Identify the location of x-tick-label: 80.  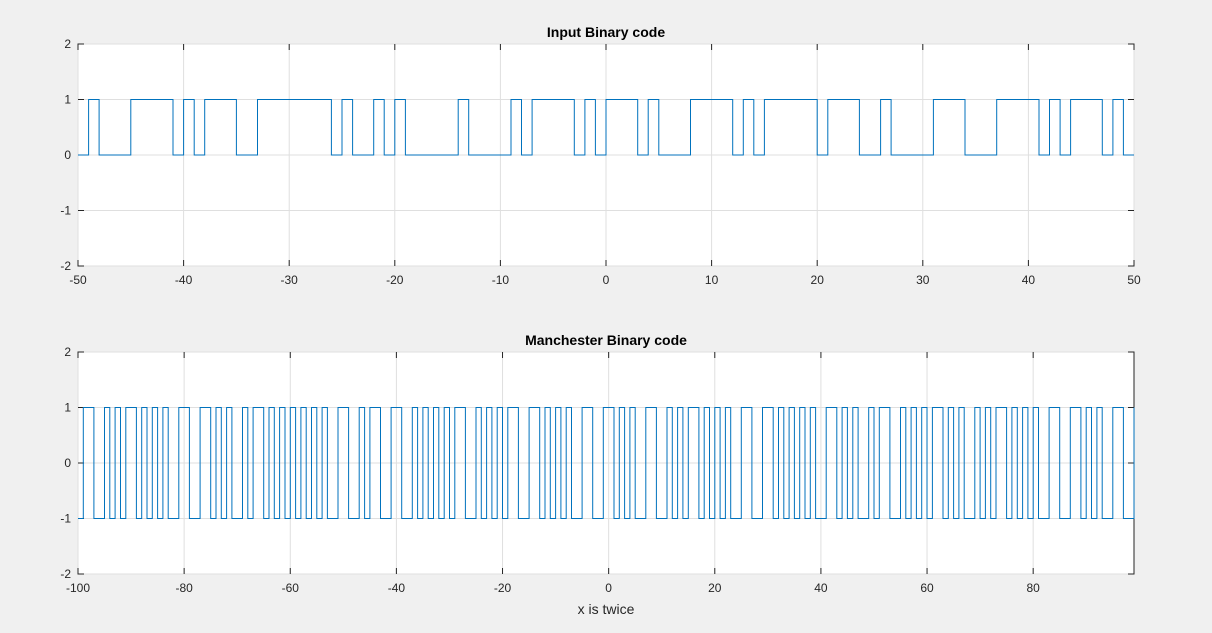
(1033, 588).